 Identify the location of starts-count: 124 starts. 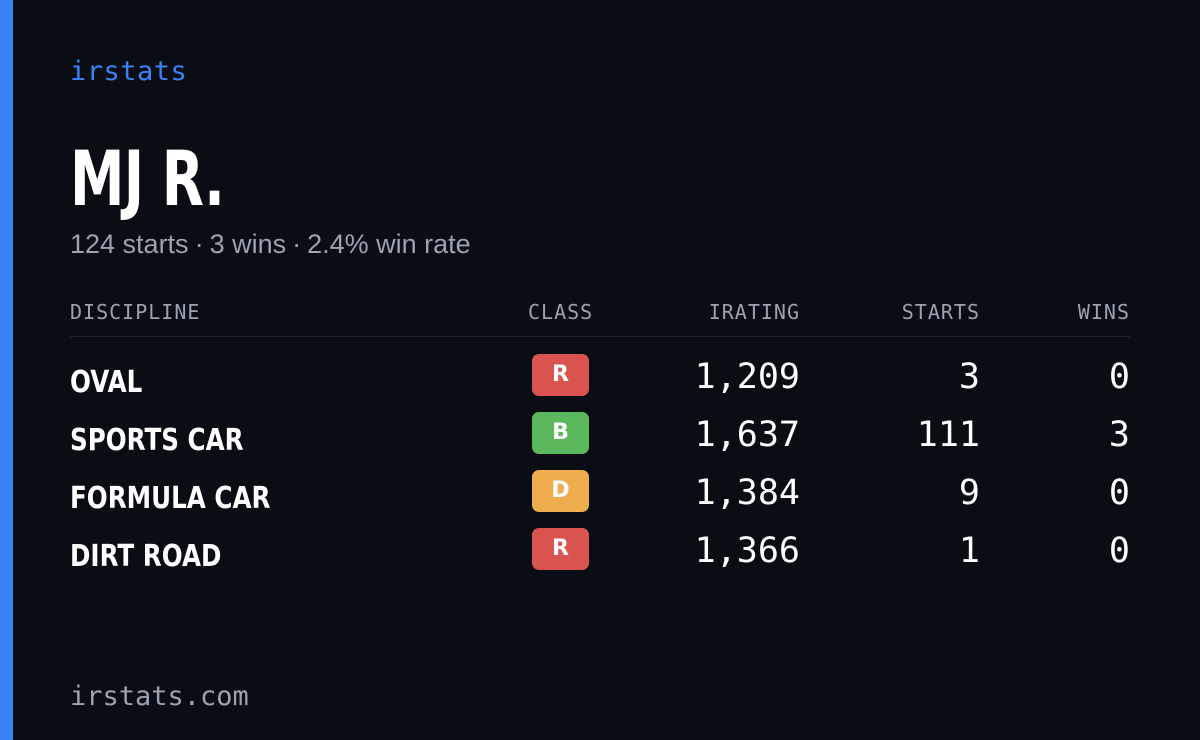
(129, 244).